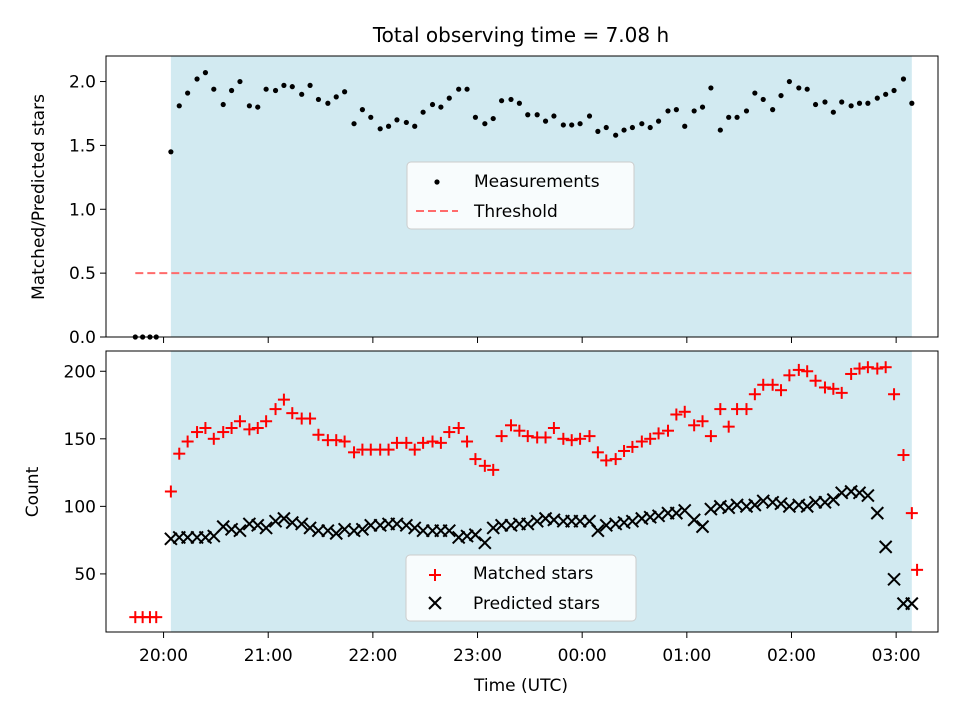  I want to click on bottom-legend: Matched stars Predicted stars, so click(521, 588).